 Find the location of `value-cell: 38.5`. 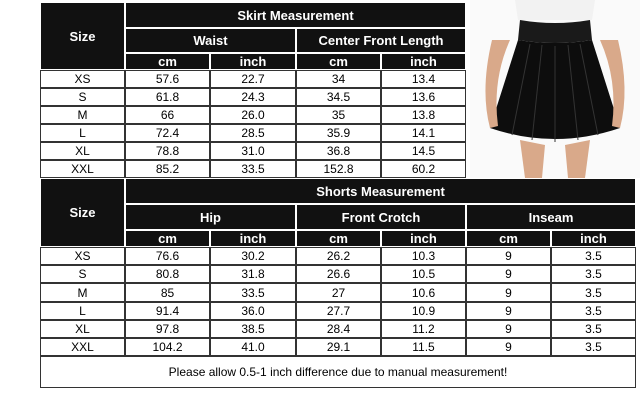

value-cell: 38.5 is located at coordinates (253, 329).